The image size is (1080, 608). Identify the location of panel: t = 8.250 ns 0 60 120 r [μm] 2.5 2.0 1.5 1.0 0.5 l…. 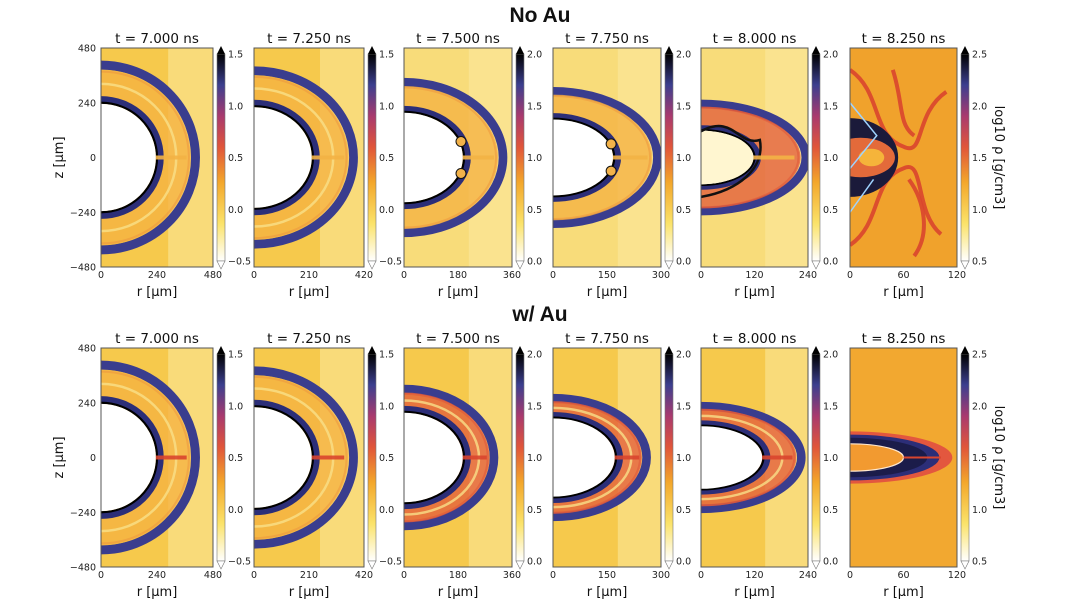
(926, 465).